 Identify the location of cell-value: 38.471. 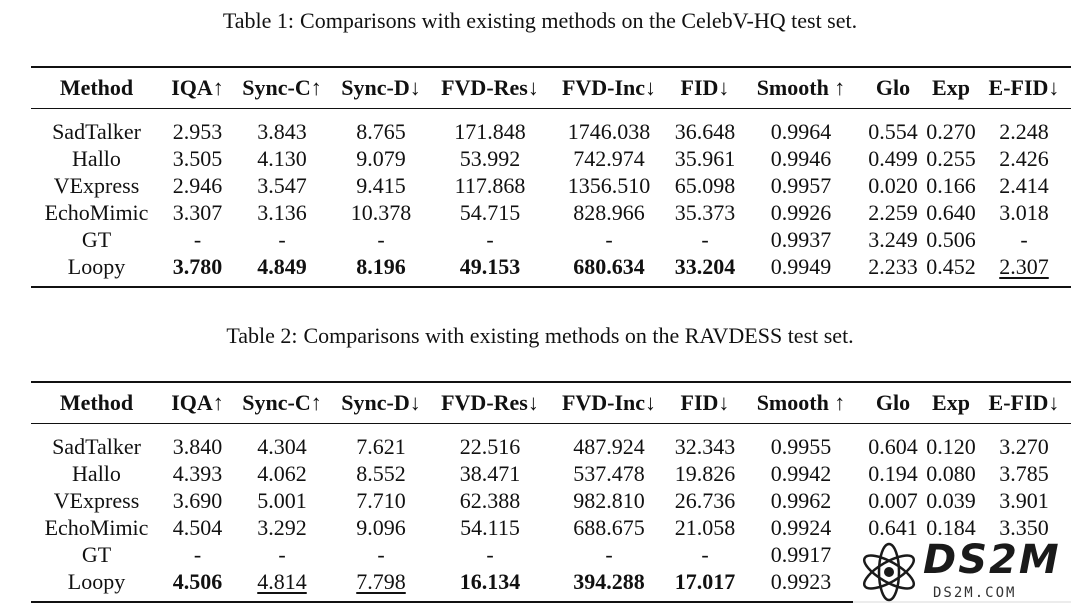
(490, 473).